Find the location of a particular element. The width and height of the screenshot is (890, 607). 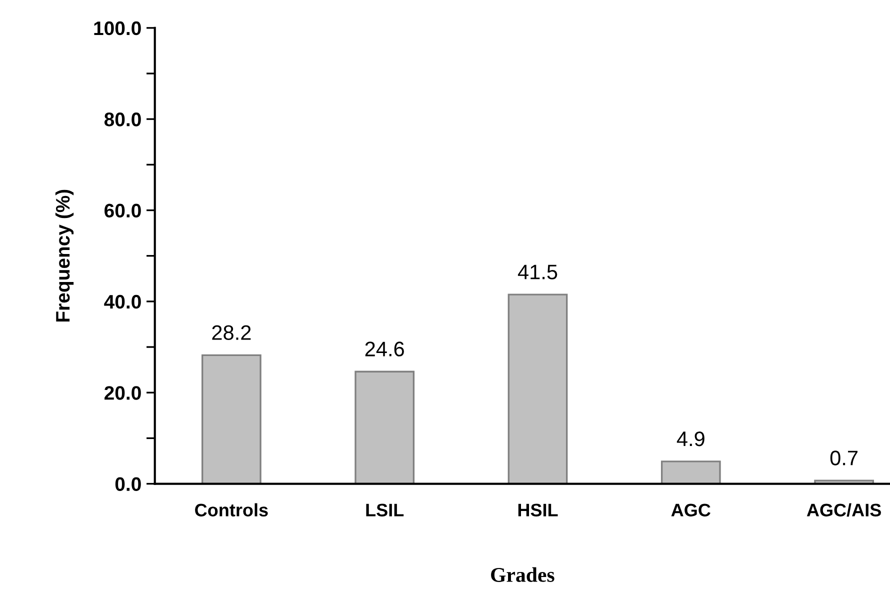

data-label: 0.7 is located at coordinates (844, 458).